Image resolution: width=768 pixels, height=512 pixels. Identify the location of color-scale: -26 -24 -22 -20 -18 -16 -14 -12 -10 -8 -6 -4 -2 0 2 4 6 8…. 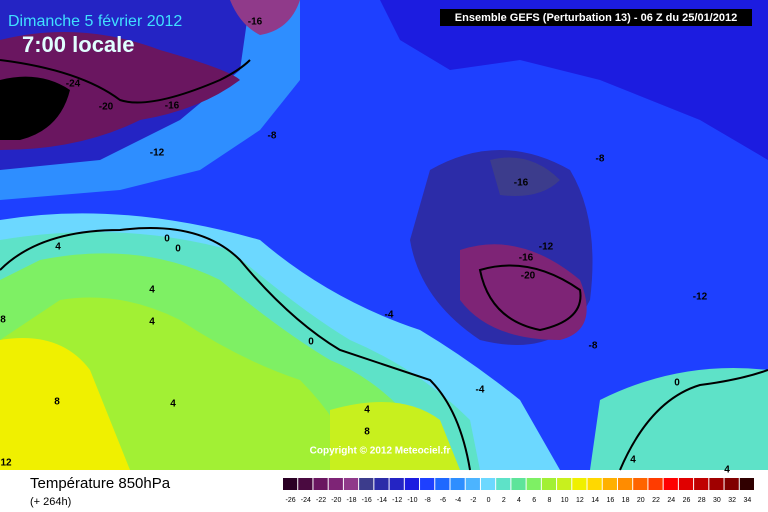
(518, 491).